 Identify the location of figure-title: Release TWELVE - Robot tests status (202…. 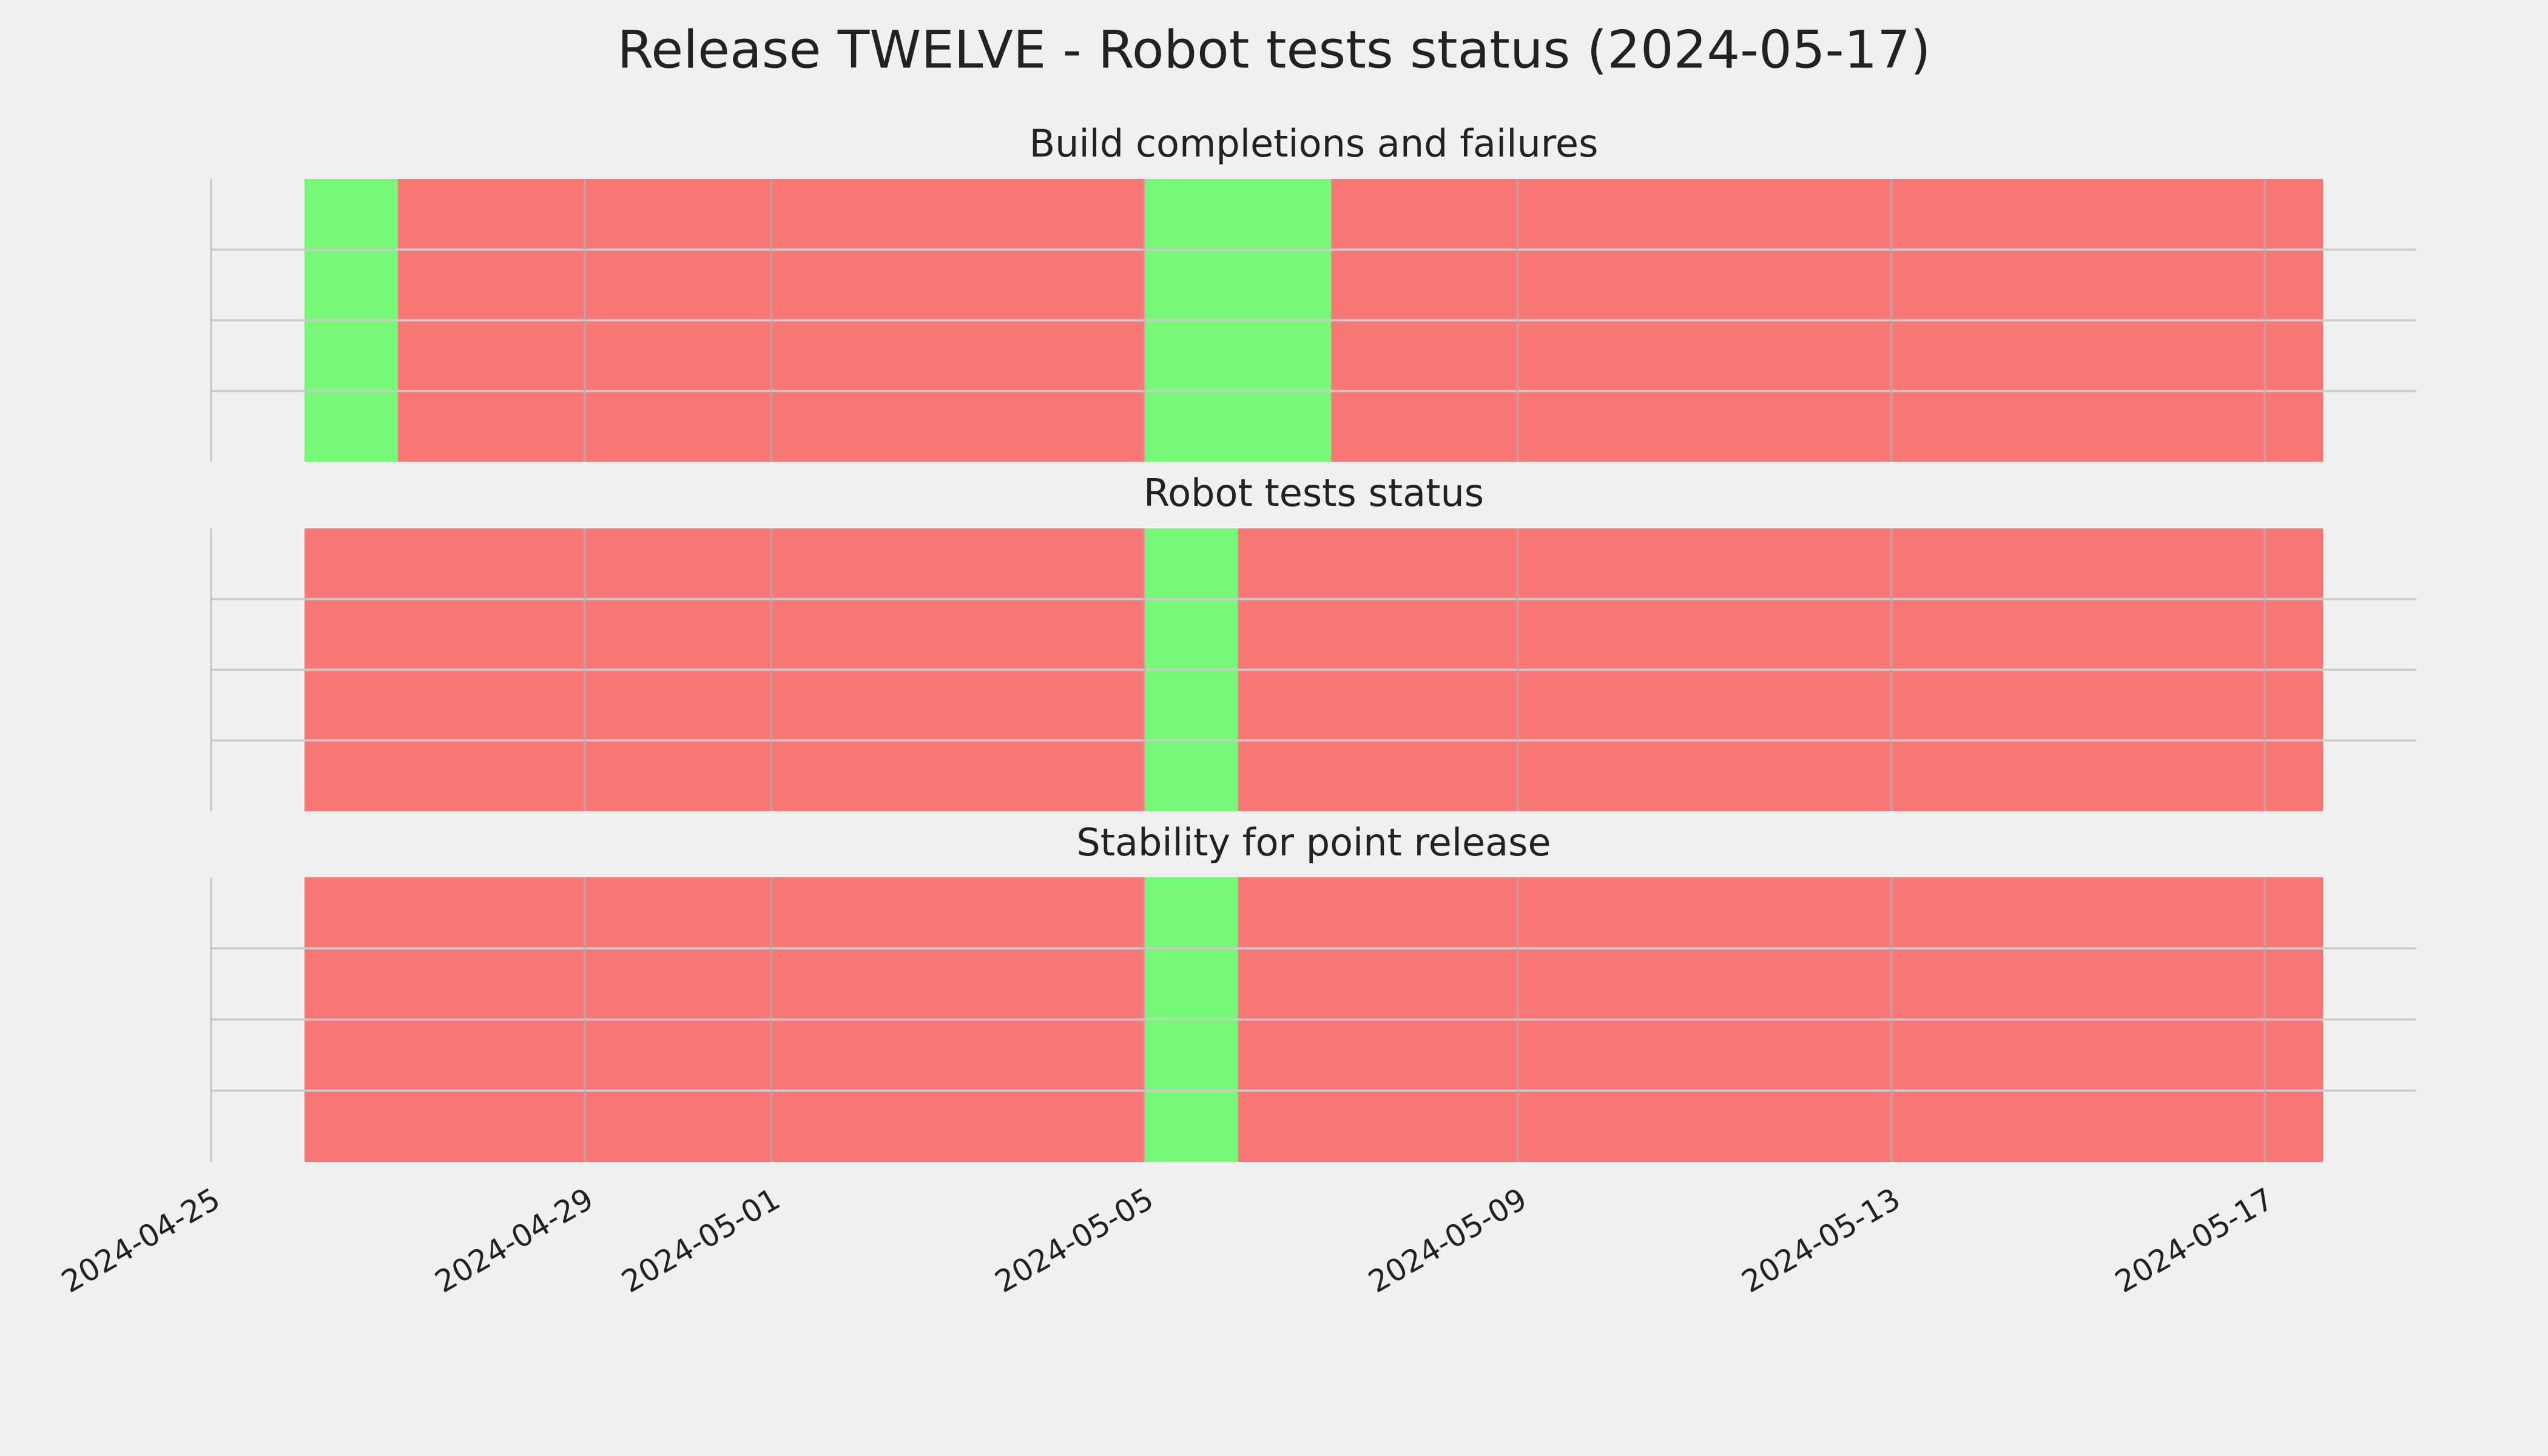
(1273, 49).